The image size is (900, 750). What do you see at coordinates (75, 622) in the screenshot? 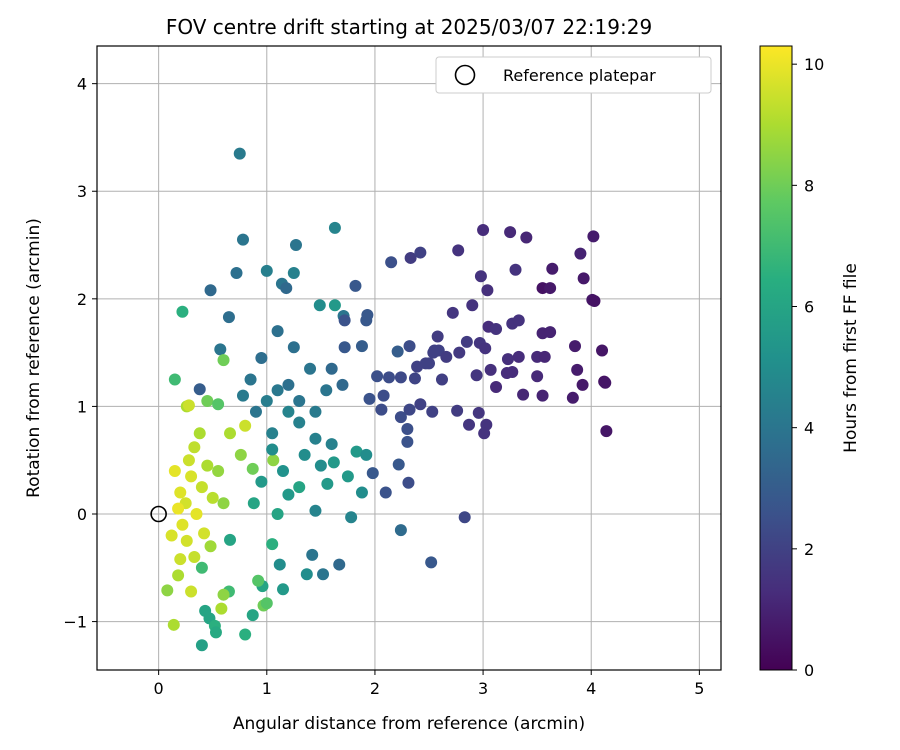
I see `y-tick-label: −1` at bounding box center [75, 622].